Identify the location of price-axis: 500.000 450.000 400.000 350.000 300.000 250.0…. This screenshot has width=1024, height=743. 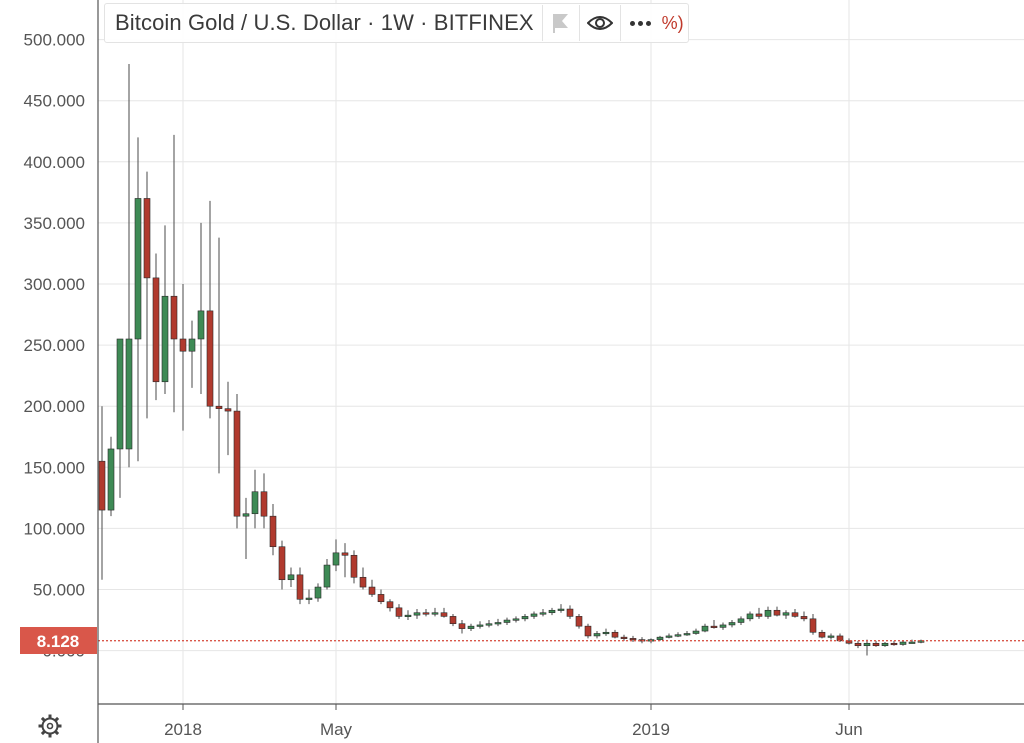
(54, 346).